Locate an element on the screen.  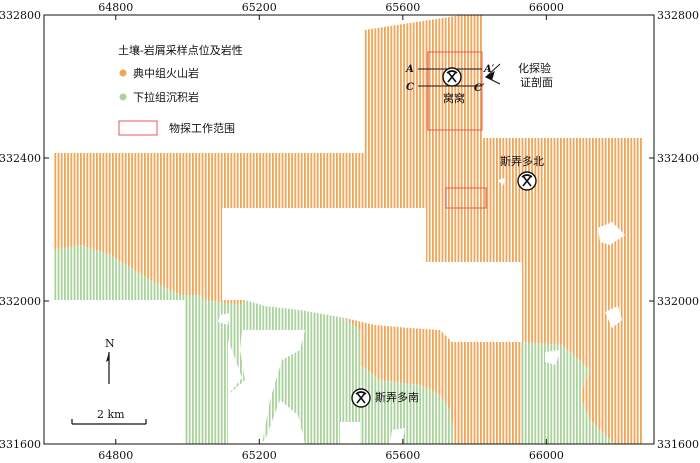
legend-swatch-sedimentary is located at coordinates (123, 97).